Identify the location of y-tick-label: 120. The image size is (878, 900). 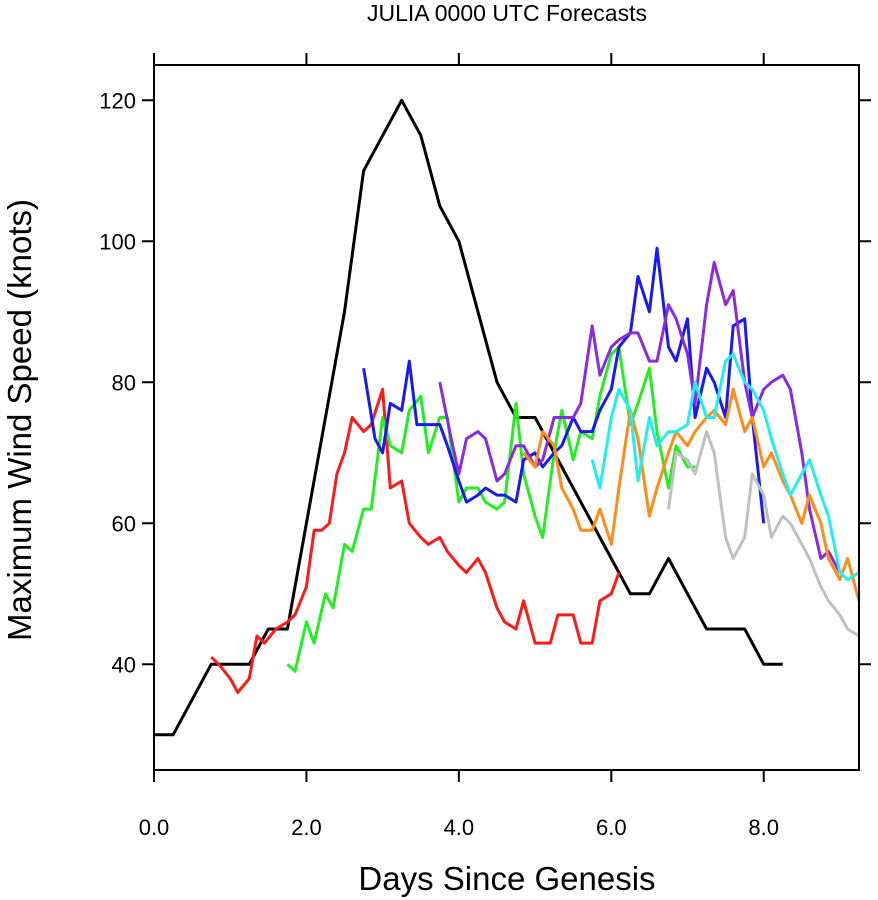
(117, 100).